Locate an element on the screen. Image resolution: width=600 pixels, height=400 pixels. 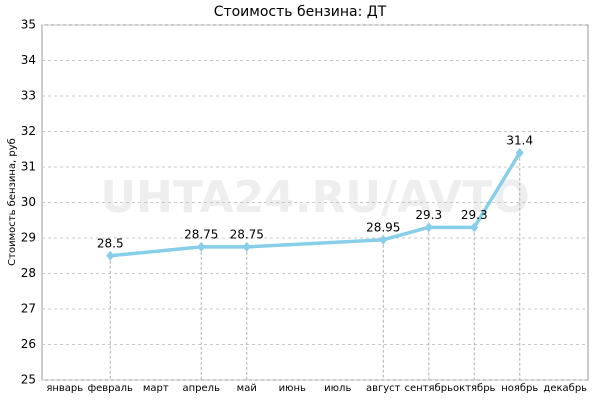
x-tick-label: сентябрь is located at coordinates (429, 388).